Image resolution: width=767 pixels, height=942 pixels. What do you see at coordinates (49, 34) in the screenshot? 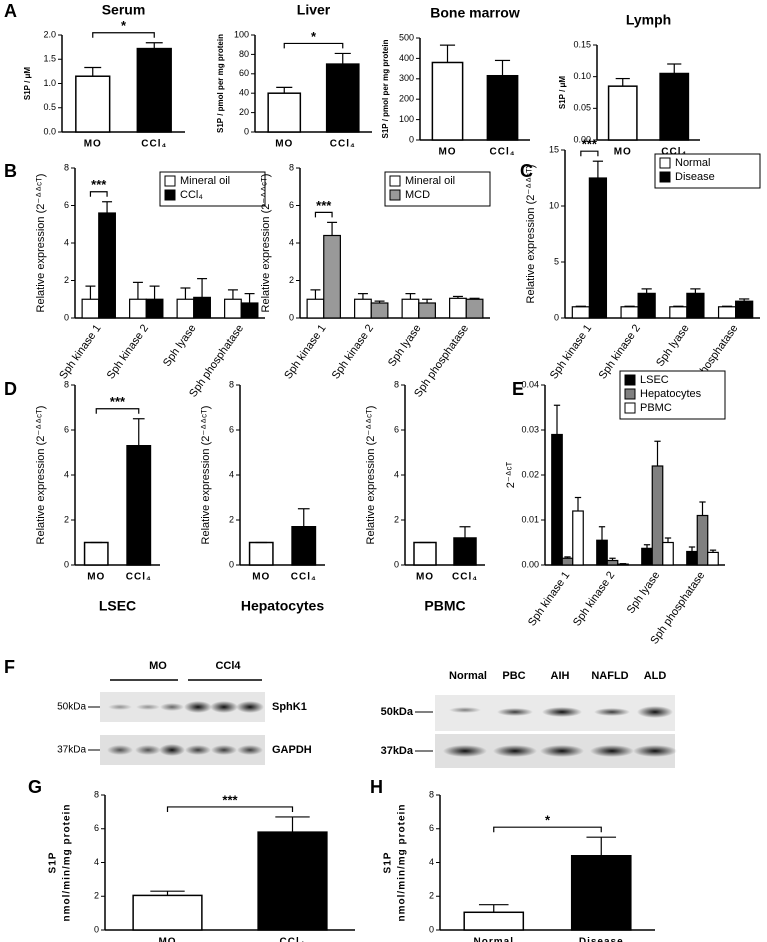
I see `y-tick-label: 2.0` at bounding box center [49, 34].